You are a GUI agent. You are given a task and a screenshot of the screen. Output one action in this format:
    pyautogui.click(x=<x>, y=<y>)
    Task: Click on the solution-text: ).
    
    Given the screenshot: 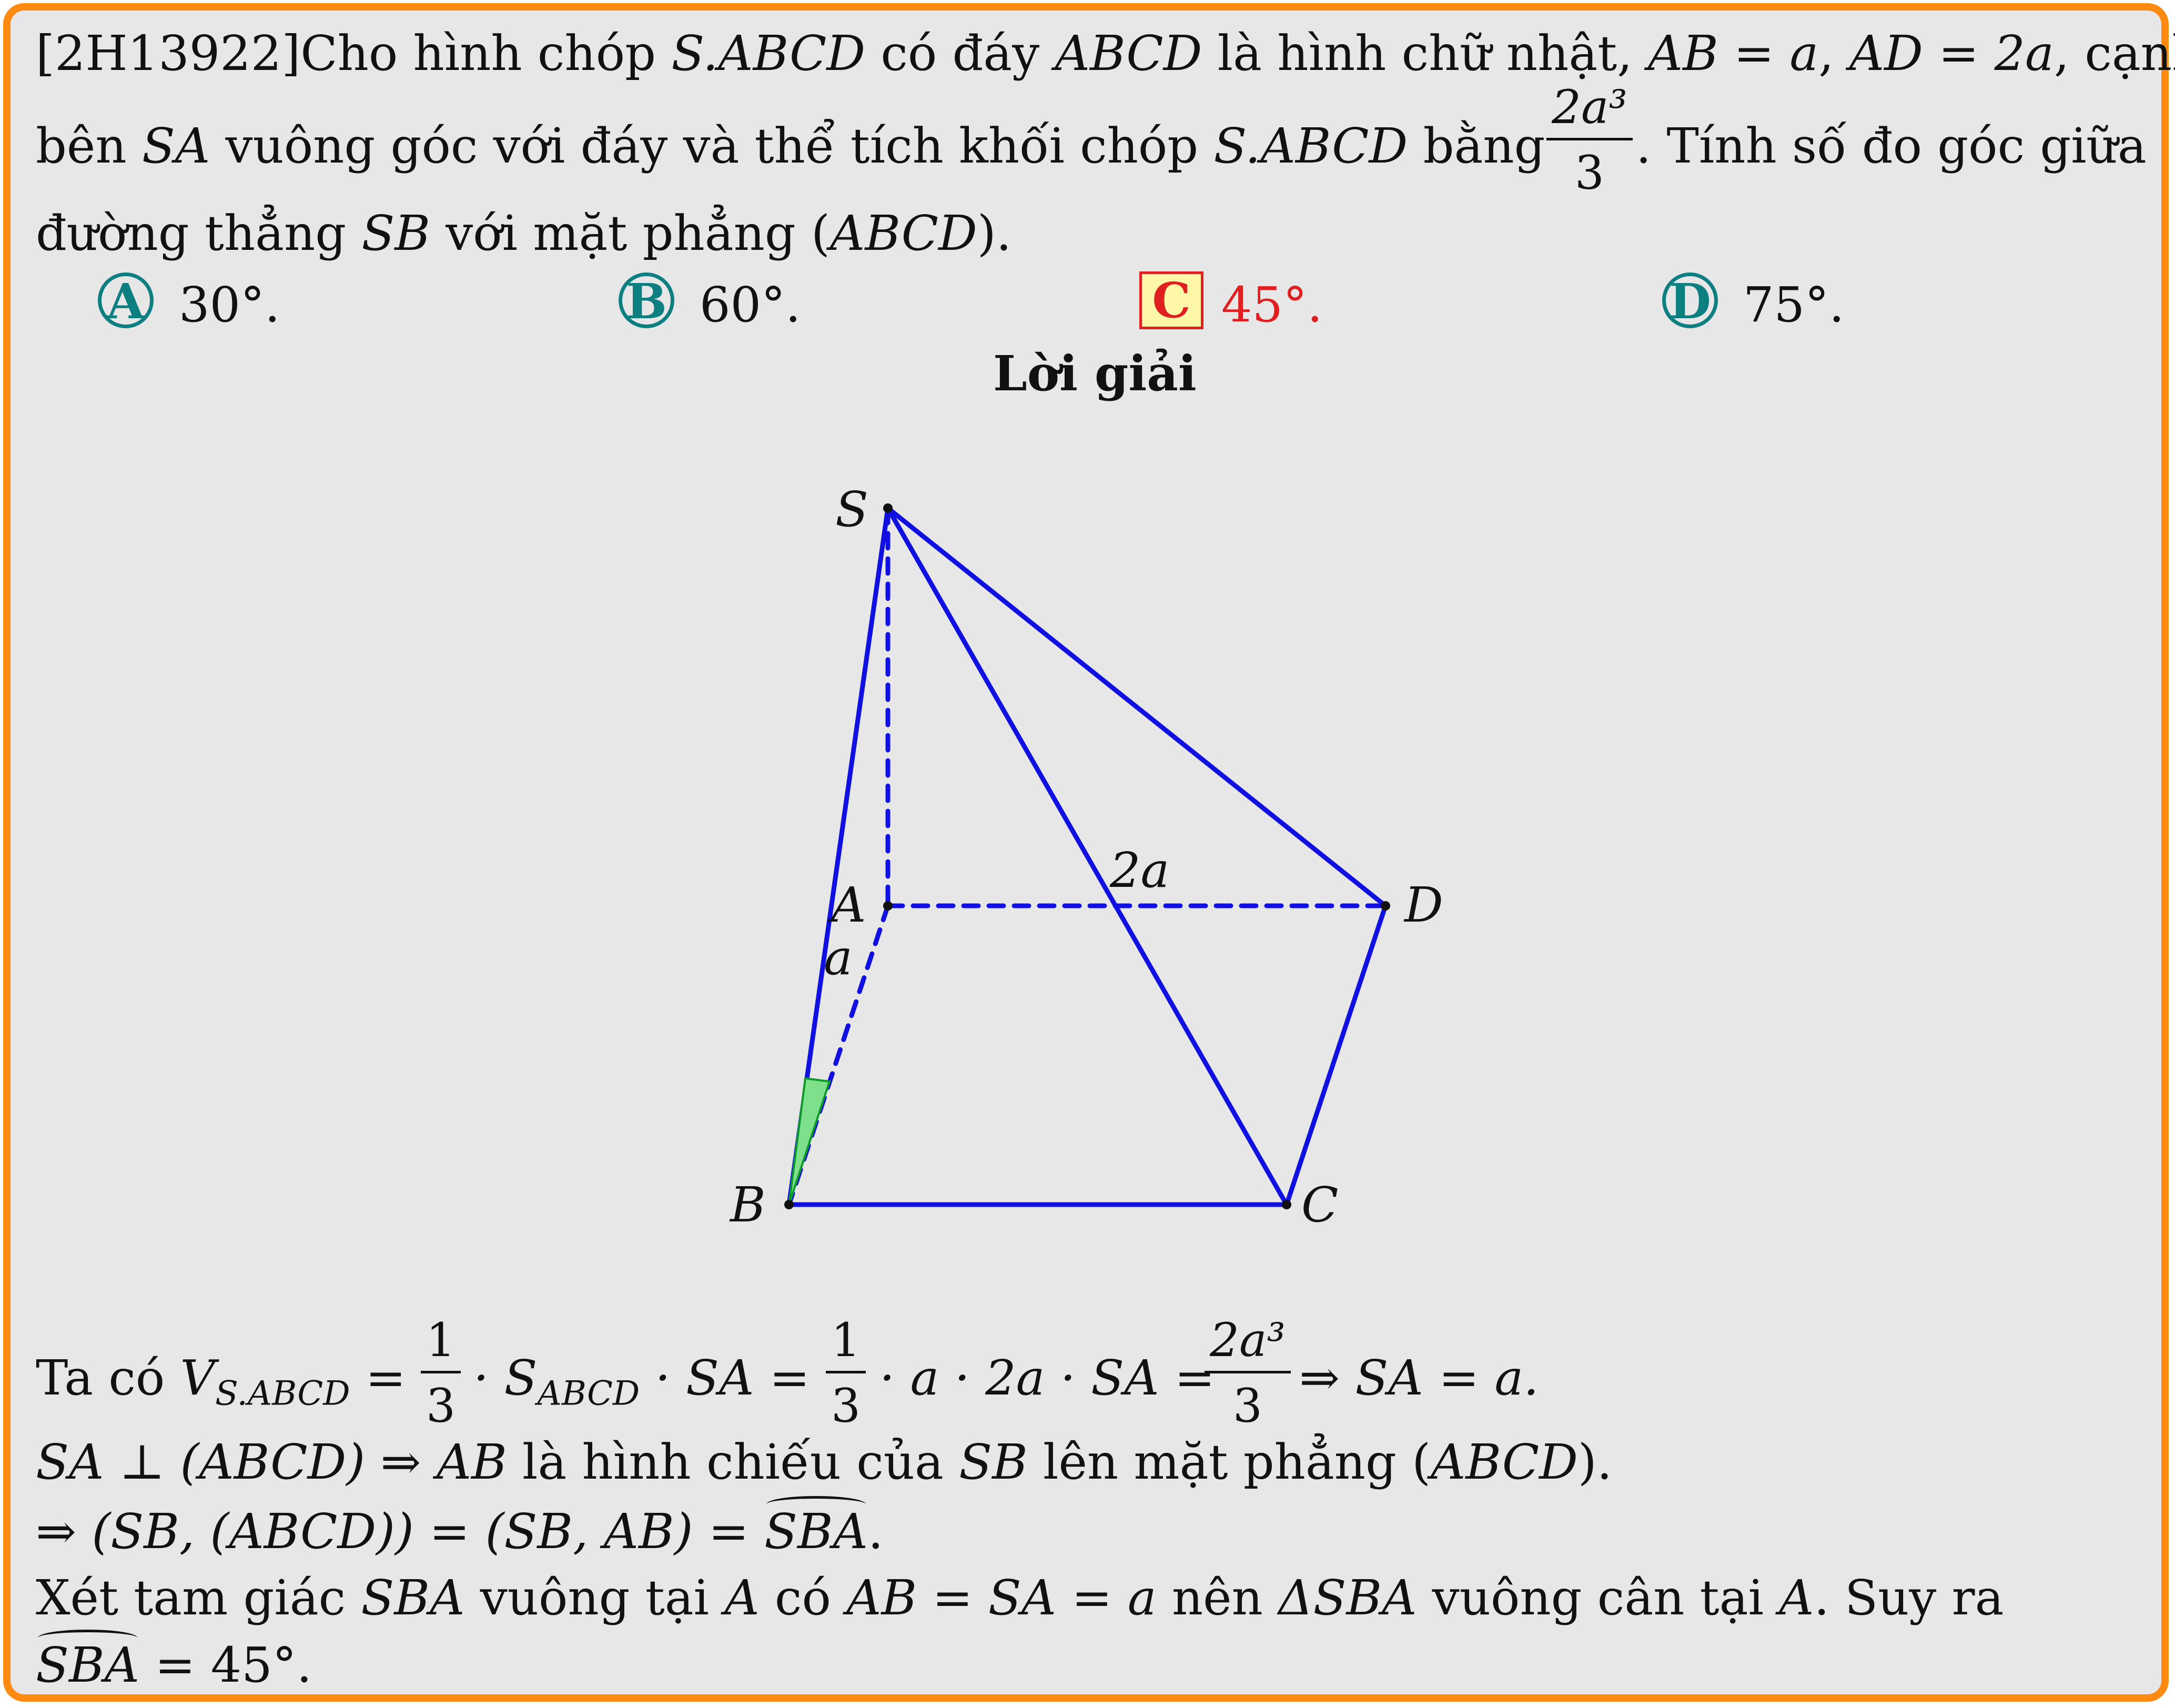 What is the action you would take?
    pyautogui.click(x=1595, y=1462)
    